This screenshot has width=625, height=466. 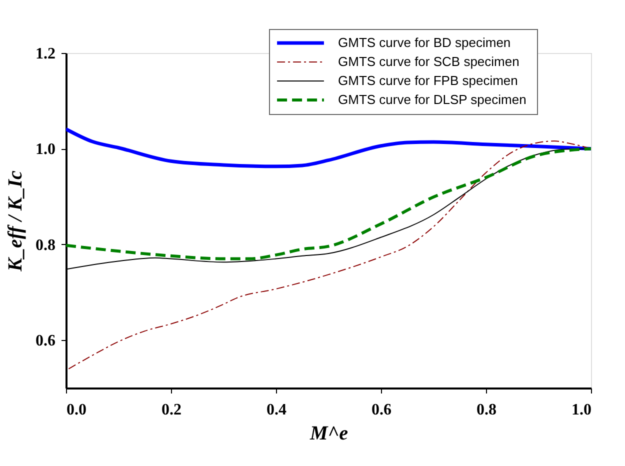 I want to click on legend-label: GMTS curve for BD specimen, so click(x=424, y=42).